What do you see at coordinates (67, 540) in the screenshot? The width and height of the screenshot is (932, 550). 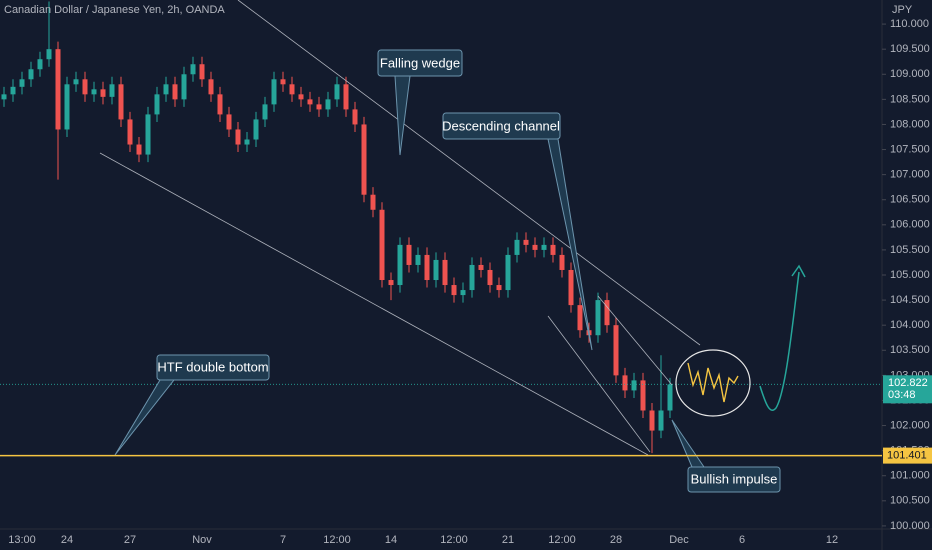 I see `x-tick-label: 24` at bounding box center [67, 540].